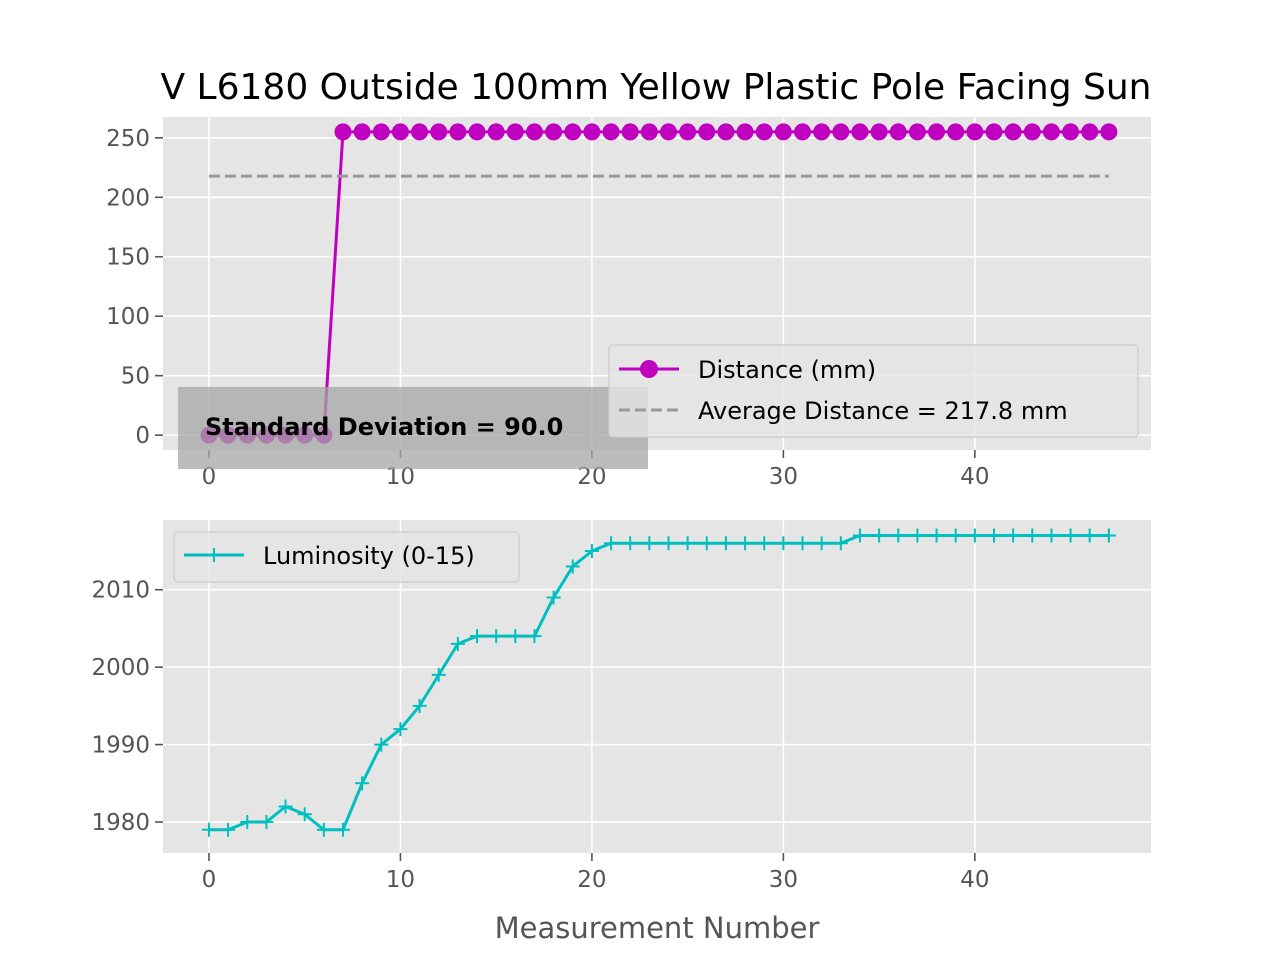 Image resolution: width=1280 pixels, height=960 pixels. Describe the element at coordinates (128, 258) in the screenshot. I see `y-tick-label: 150` at that location.